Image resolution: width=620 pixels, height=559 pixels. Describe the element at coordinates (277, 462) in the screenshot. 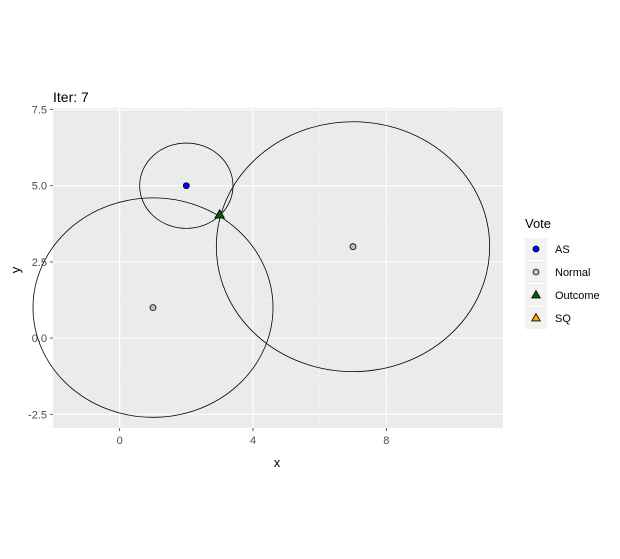

I see `x-axis-title: x` at that location.